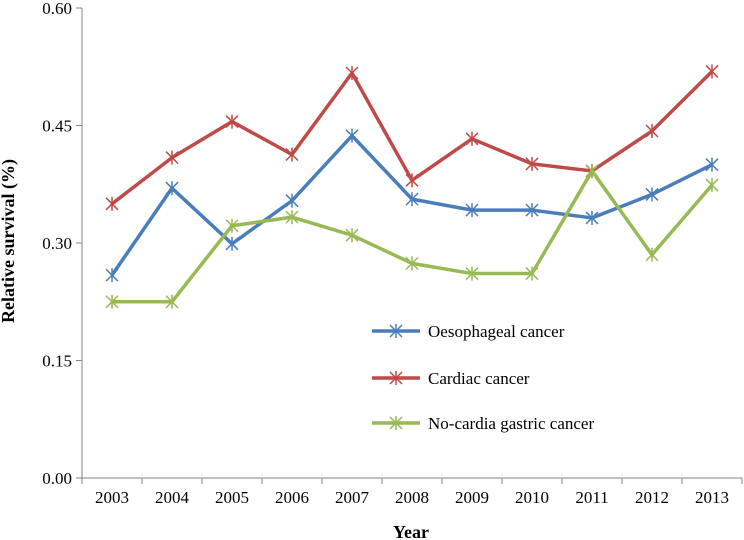 The image size is (744, 540). What do you see at coordinates (292, 497) in the screenshot?
I see `x-tick-label: 2006` at bounding box center [292, 497].